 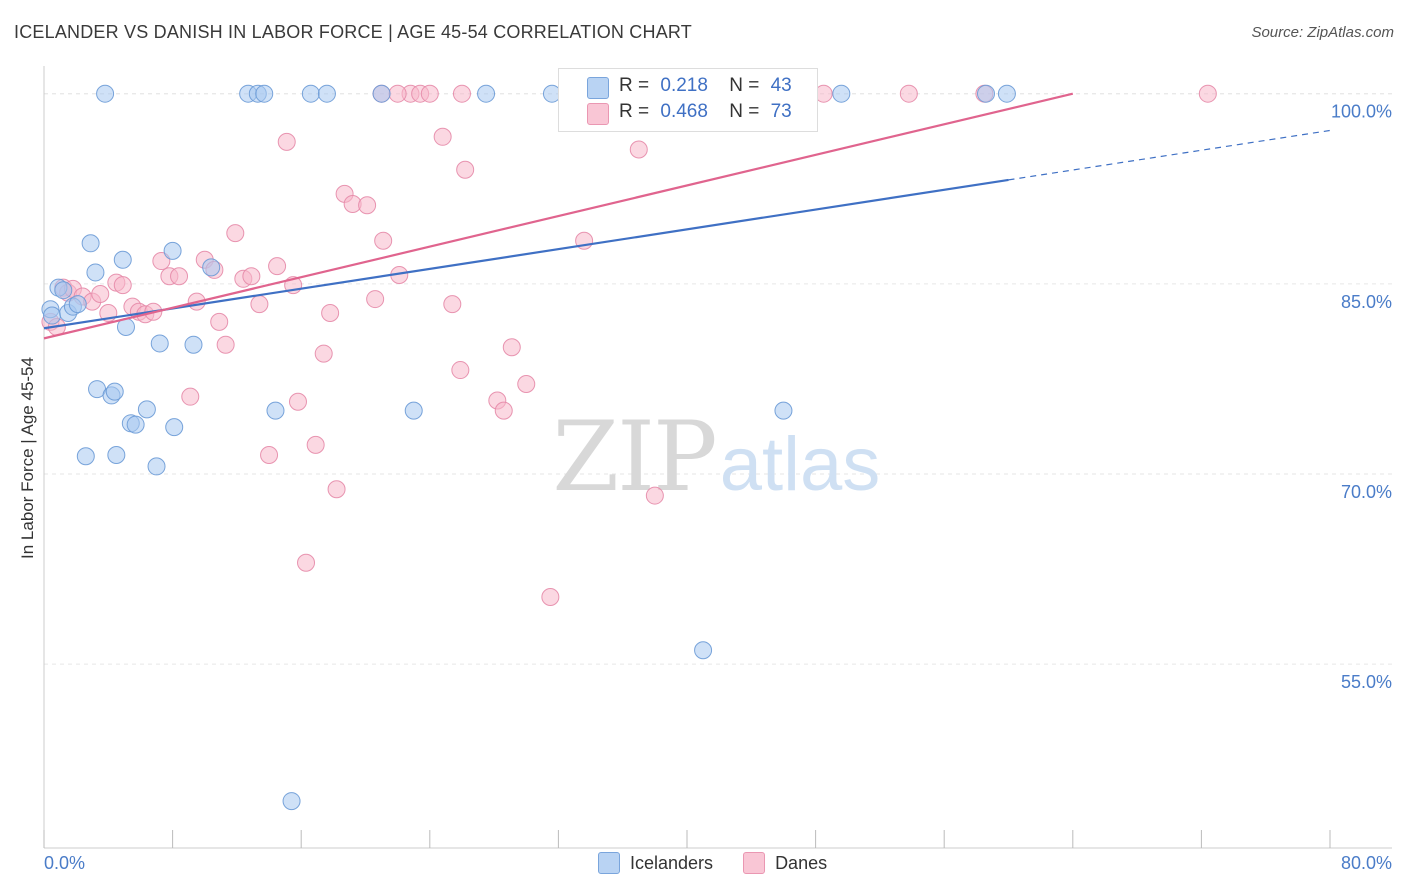 What do you see at coordinates (634, 85) in the screenshot?
I see `icelanders-r-label: R =` at bounding box center [634, 85].